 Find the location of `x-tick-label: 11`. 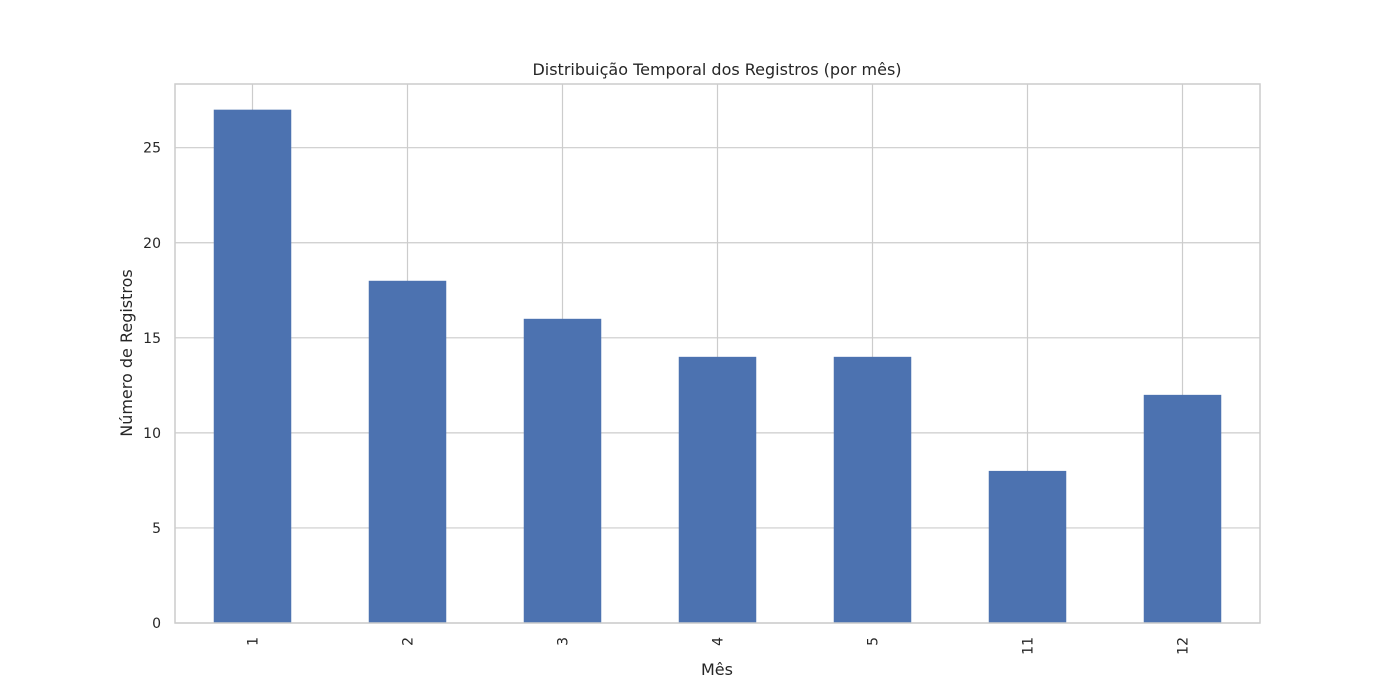

x-tick-label: 11 is located at coordinates (1029, 646).